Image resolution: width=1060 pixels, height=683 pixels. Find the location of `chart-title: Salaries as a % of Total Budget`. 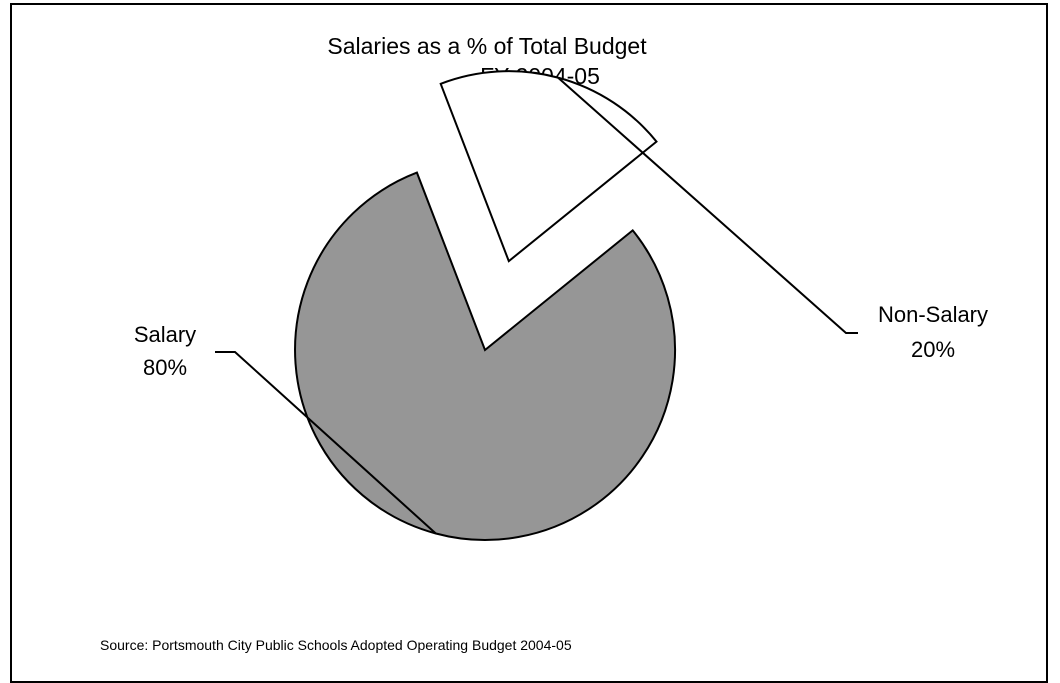

chart-title: Salaries as a % of Total Budget is located at coordinates (487, 46).